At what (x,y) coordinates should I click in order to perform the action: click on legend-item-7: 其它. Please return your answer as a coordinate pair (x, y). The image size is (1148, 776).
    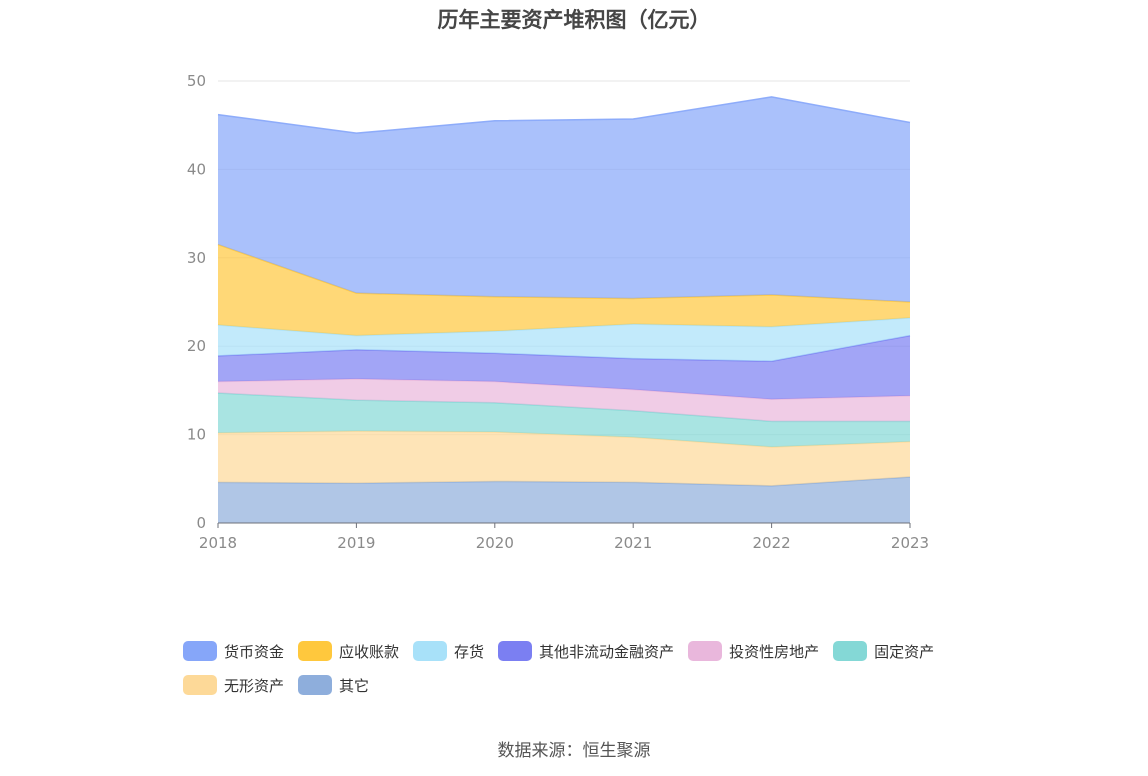
    Looking at the image, I should click on (333, 685).